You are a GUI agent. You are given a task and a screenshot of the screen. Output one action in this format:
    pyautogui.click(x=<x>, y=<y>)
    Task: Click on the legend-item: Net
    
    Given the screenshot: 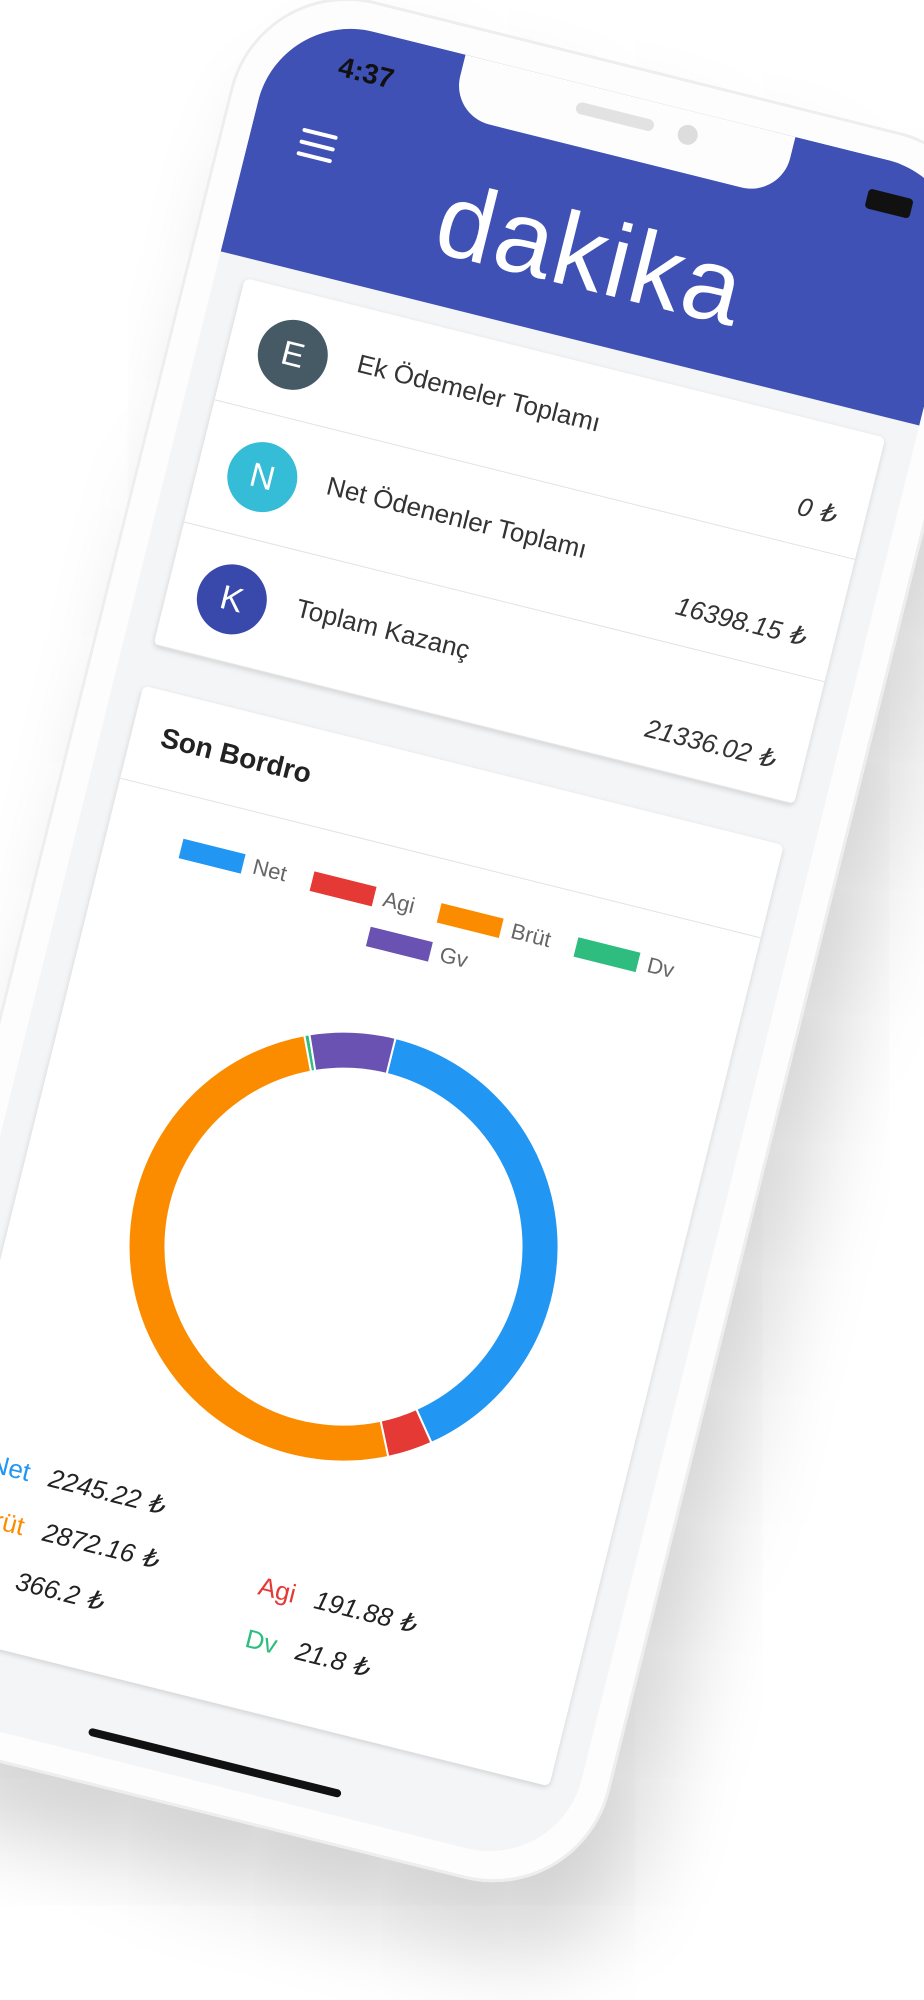 What is the action you would take?
    pyautogui.click(x=234, y=861)
    